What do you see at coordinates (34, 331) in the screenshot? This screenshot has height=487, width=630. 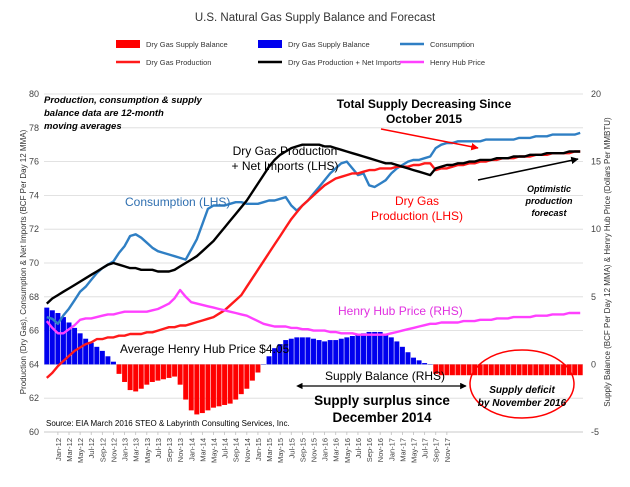 I see `y-tick-left: 66` at bounding box center [34, 331].